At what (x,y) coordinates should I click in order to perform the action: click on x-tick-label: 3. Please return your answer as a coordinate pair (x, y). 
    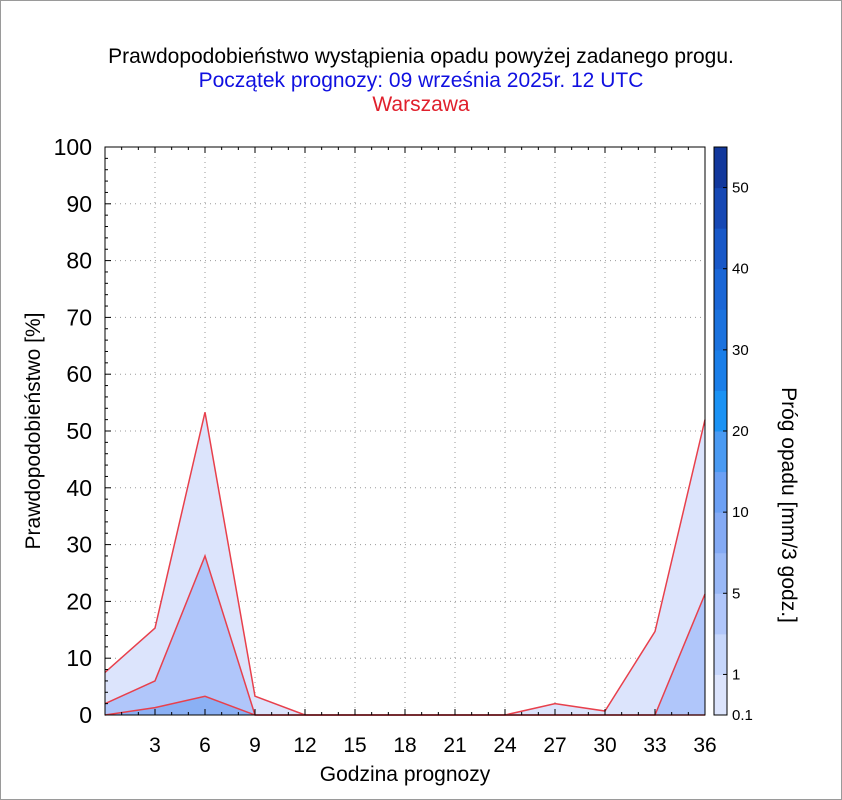
    Looking at the image, I should click on (155, 745).